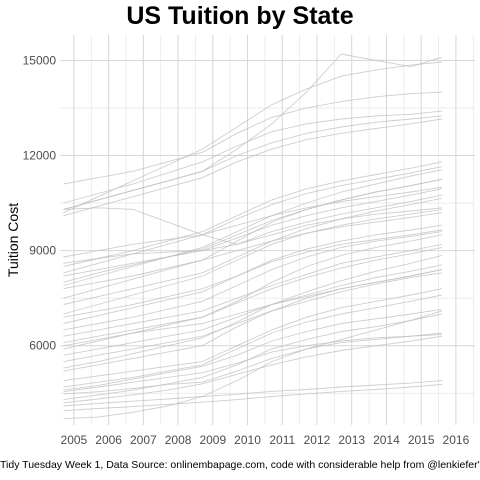 Image resolution: width=480 pixels, height=480 pixels. I want to click on x-tick-label: 2008, so click(178, 440).